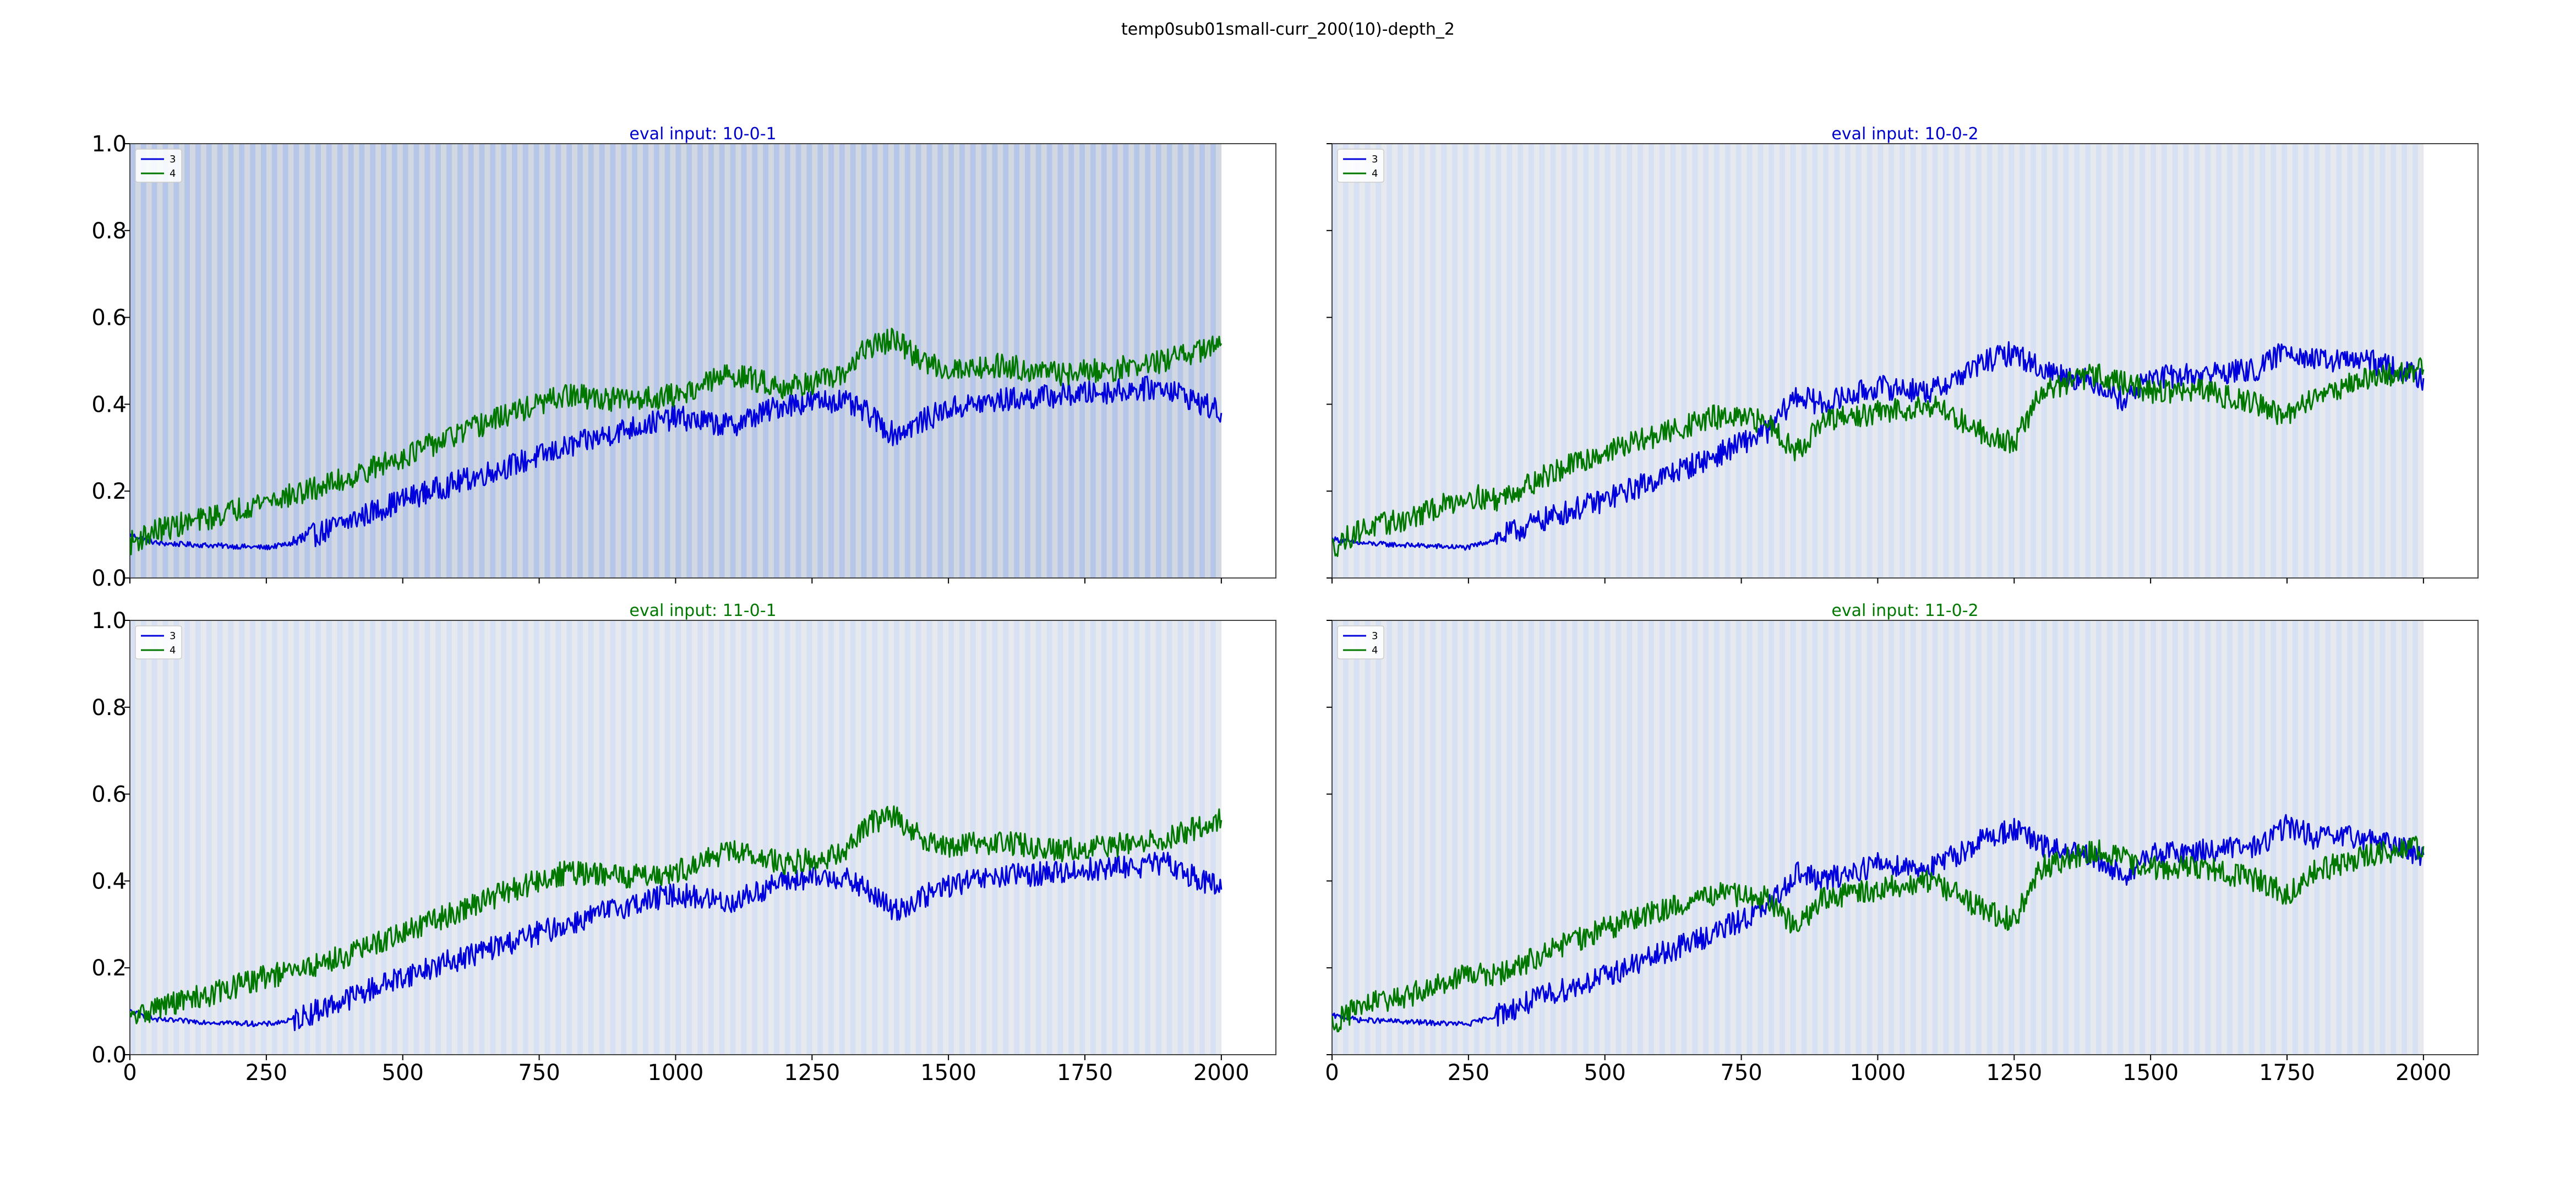 This screenshot has width=2576, height=1189. Describe the element at coordinates (1878, 1073) in the screenshot. I see `x-tick-label: 1000` at that location.